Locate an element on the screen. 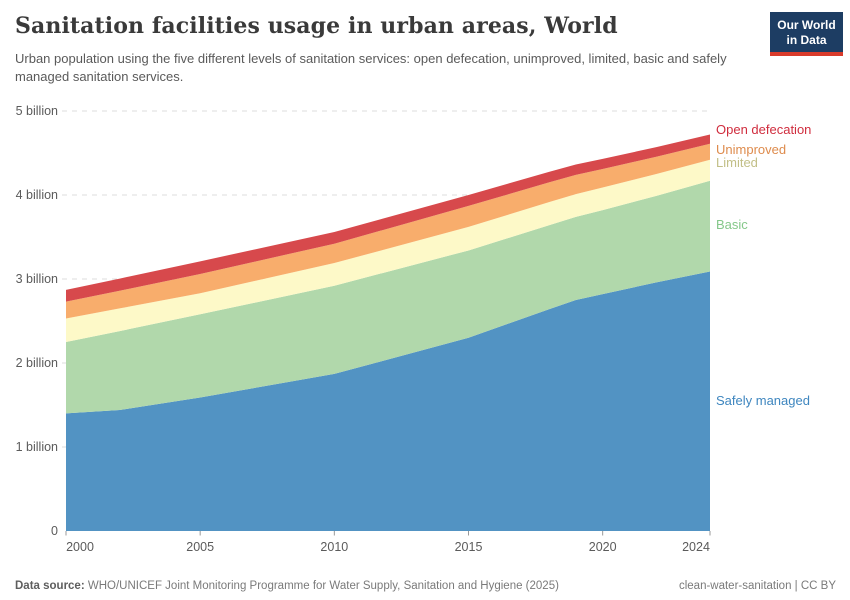 The width and height of the screenshot is (850, 600). data-source-label: Data source: is located at coordinates (50, 586).